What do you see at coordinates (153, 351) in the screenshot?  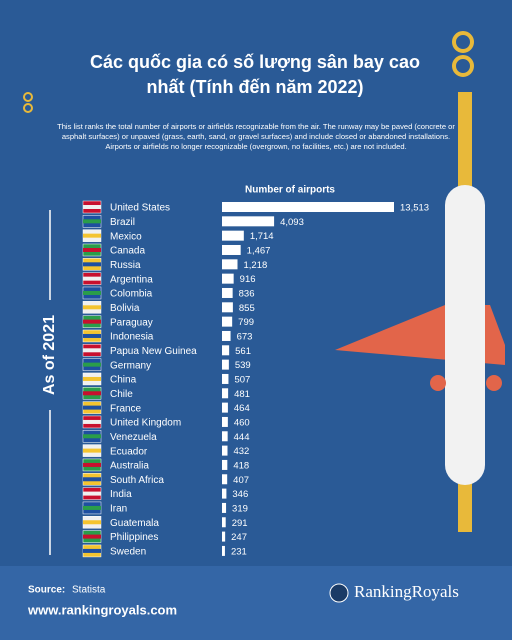 I see `category-label: Papua New Guinea` at bounding box center [153, 351].